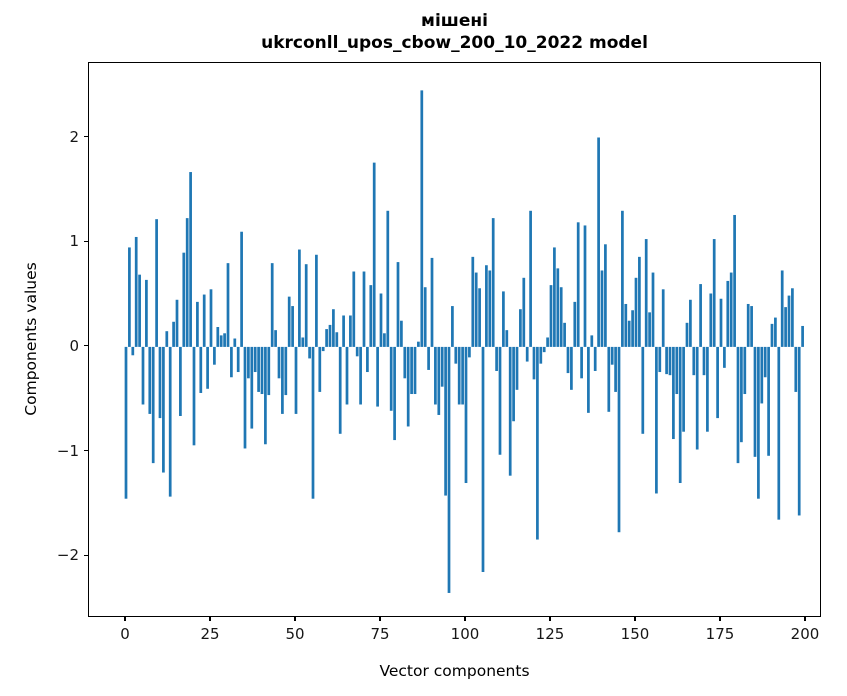 This screenshot has width=847, height=696. What do you see at coordinates (74, 136) in the screenshot?
I see `y-tick-label: 2` at bounding box center [74, 136].